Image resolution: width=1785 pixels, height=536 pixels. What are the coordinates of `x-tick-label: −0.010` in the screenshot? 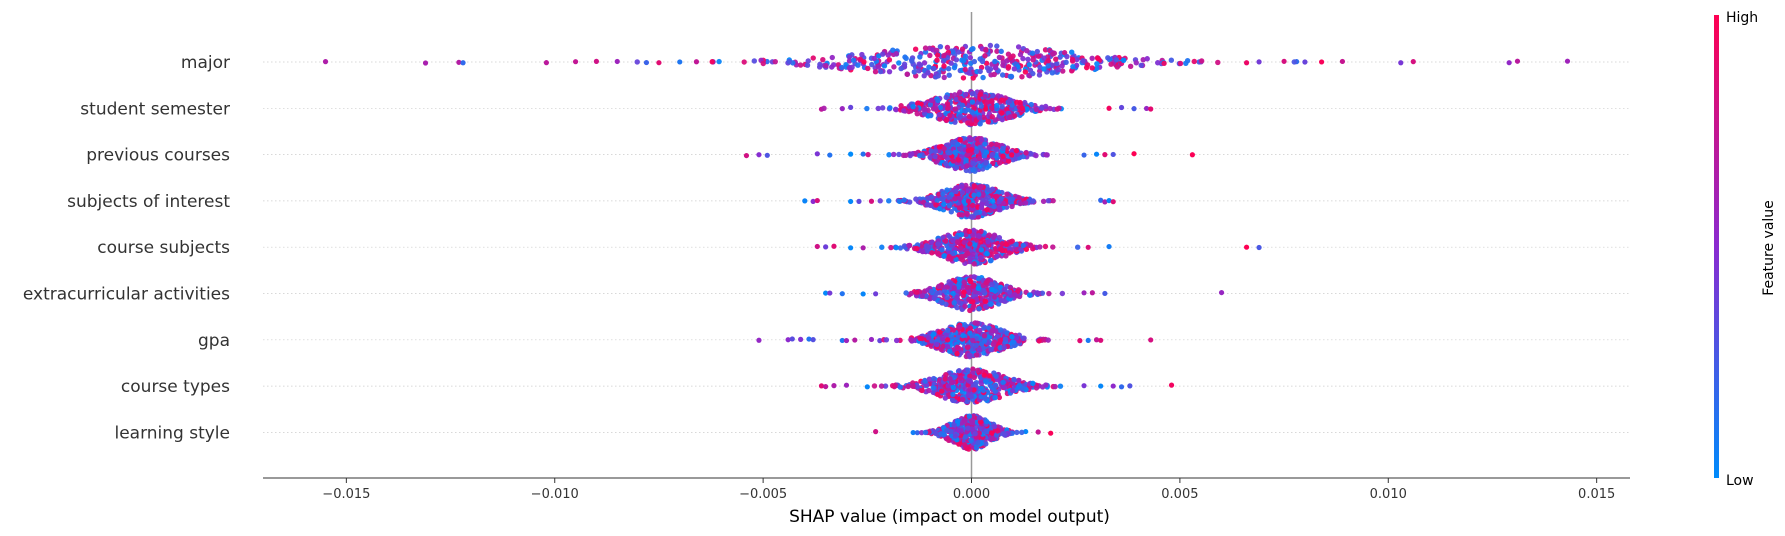 It's located at (555, 494).